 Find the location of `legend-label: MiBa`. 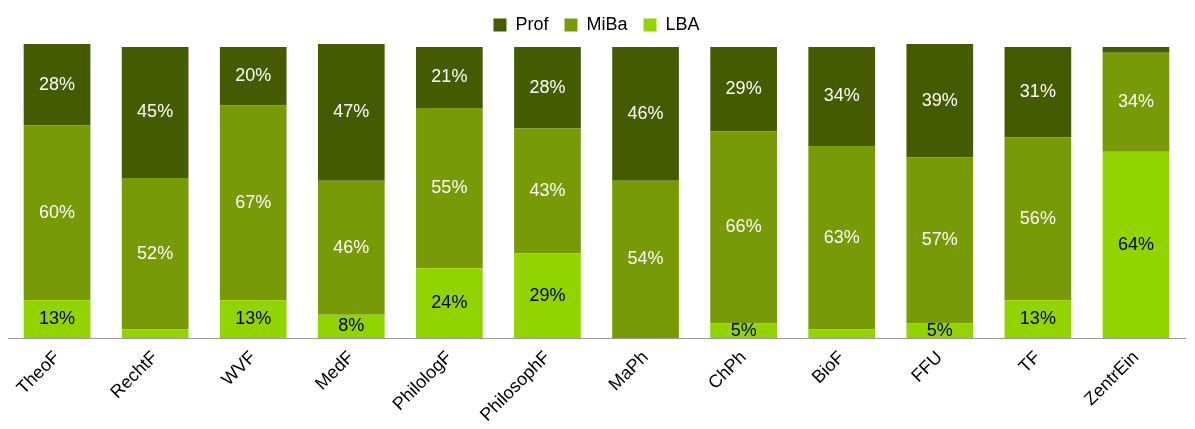

legend-label: MiBa is located at coordinates (607, 23).